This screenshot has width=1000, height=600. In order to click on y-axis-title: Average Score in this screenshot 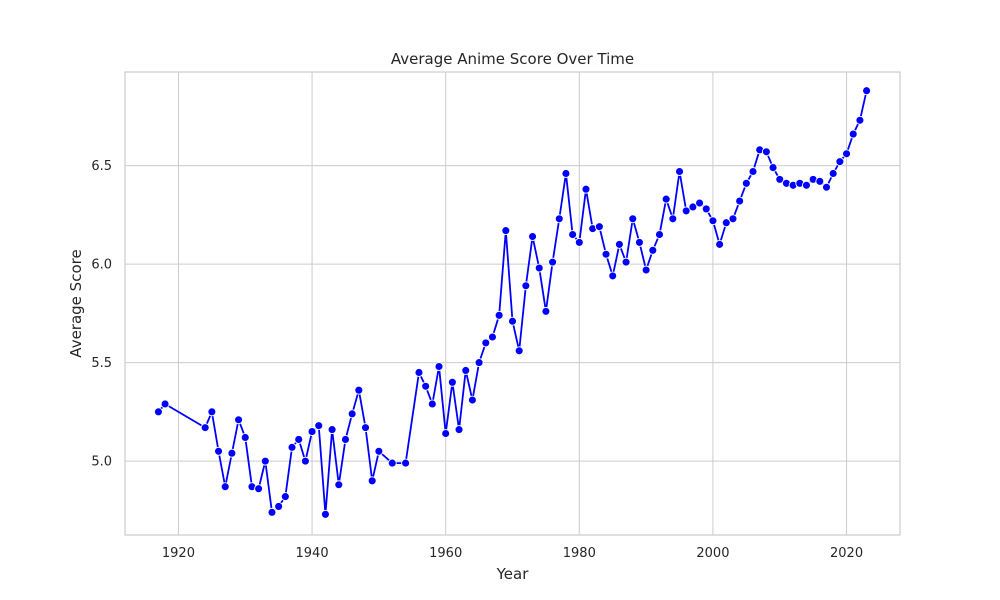, I will do `click(76, 303)`.